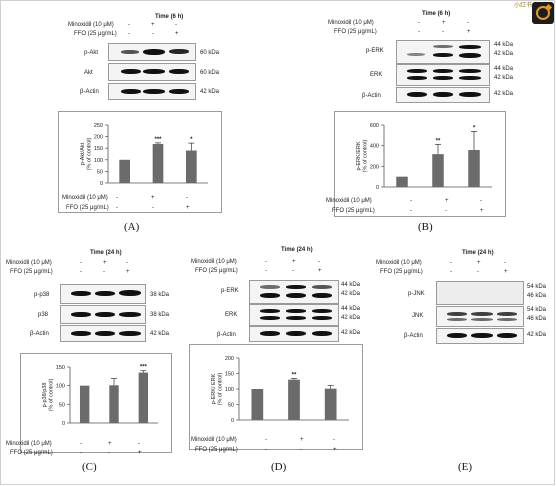  I want to click on y-tick-label: 600, so click(374, 126).